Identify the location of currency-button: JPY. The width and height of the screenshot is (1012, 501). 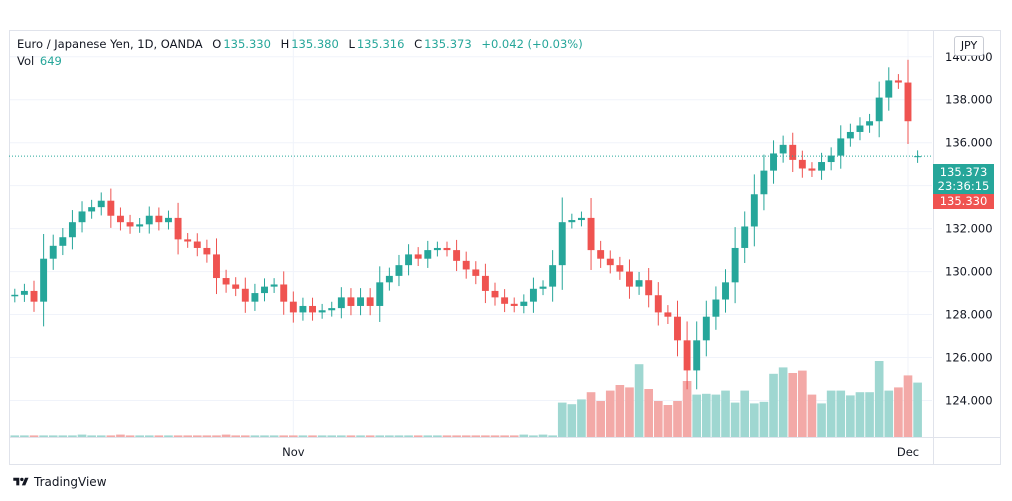
(969, 46).